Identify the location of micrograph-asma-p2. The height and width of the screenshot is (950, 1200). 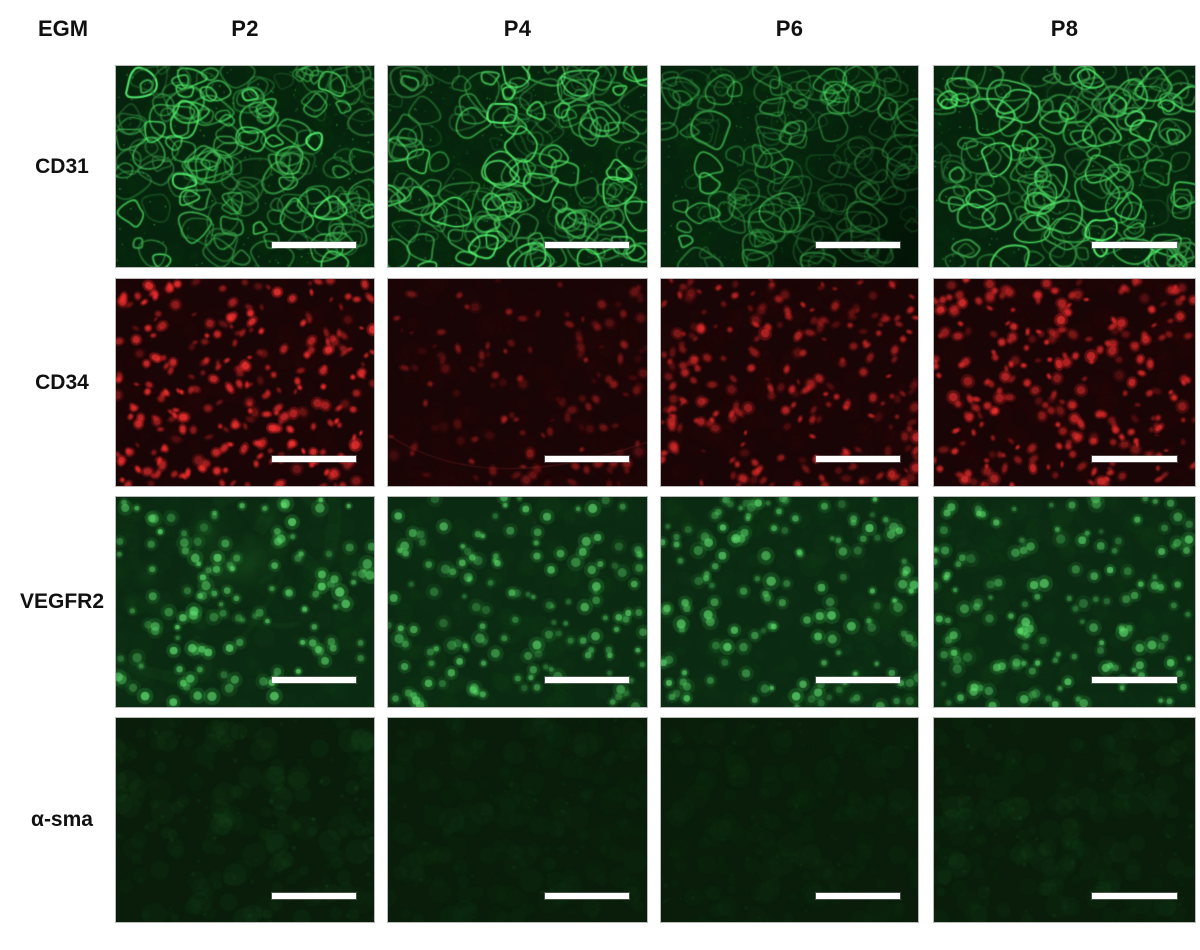
(245, 820).